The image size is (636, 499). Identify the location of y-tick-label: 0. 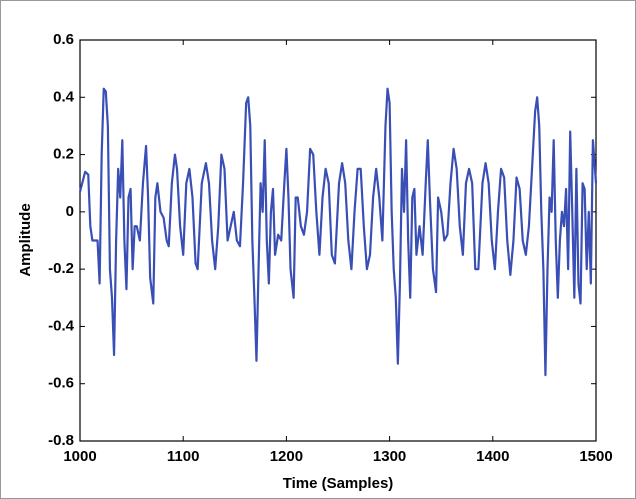
(70, 211).